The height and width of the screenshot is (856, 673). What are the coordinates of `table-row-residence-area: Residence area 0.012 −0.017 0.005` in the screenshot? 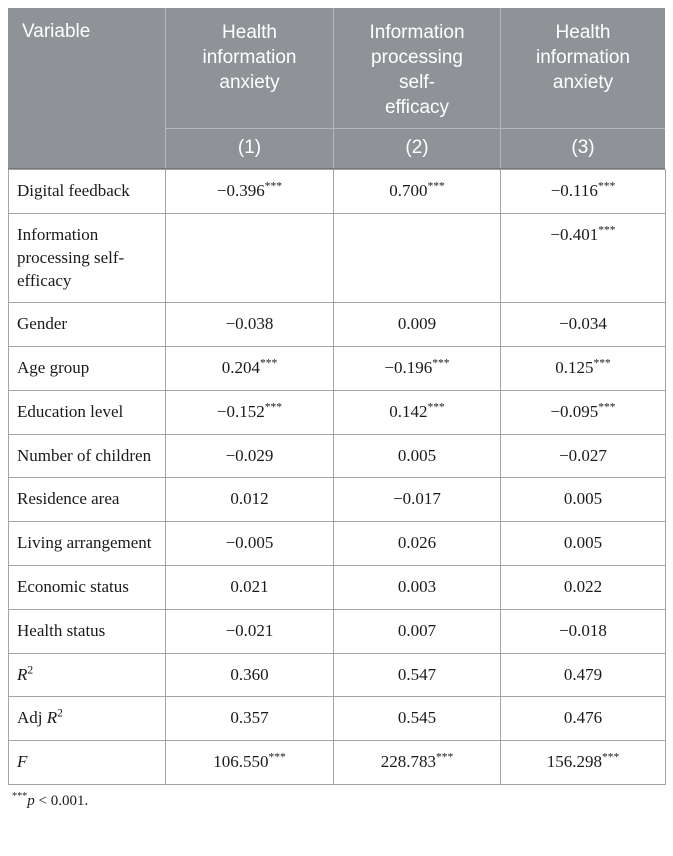 It's located at (337, 500).